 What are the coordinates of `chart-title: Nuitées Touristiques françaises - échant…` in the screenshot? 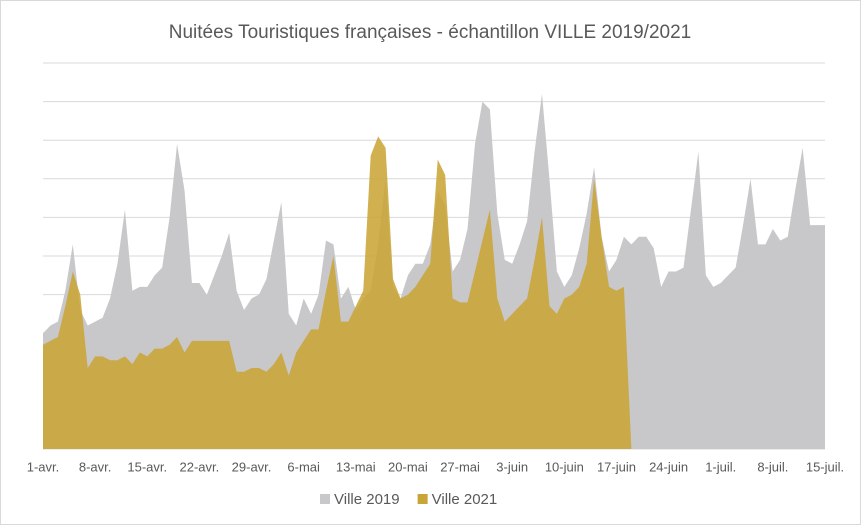 It's located at (430, 32).